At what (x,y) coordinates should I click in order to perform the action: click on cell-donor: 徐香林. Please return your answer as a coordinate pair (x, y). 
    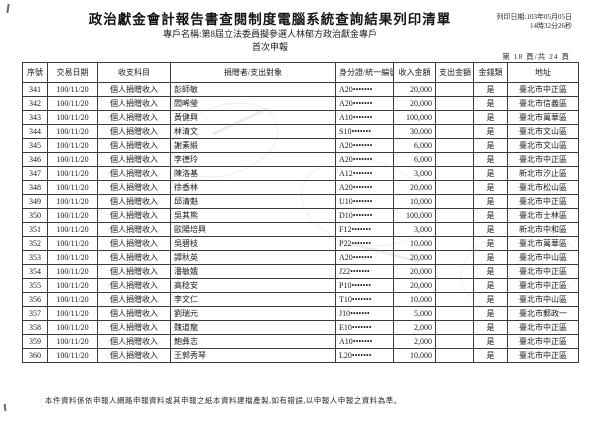
    Looking at the image, I should click on (253, 187).